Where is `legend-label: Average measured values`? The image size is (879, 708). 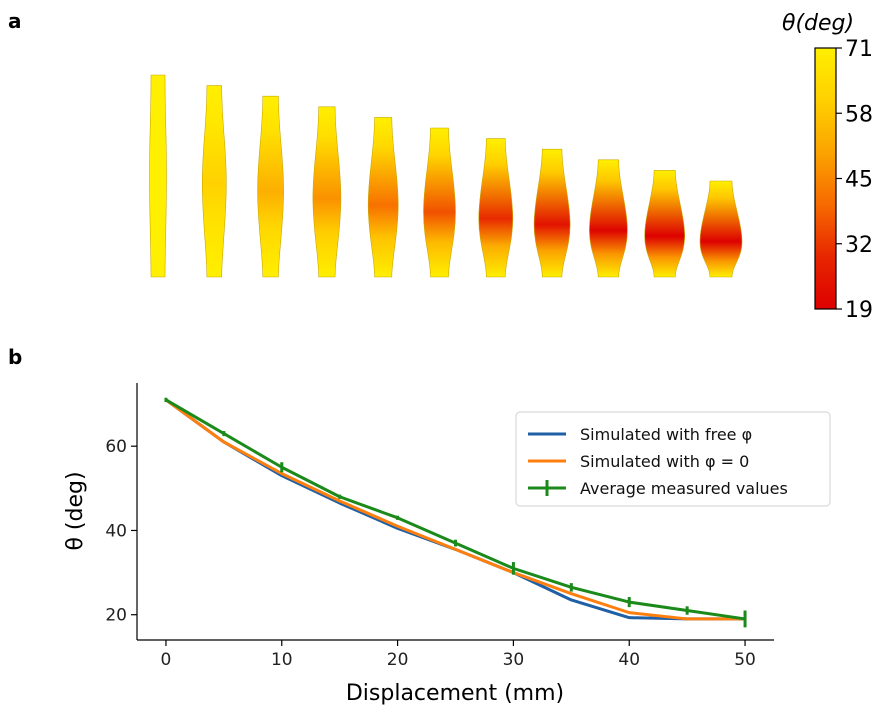 legend-label: Average measured values is located at coordinates (684, 488).